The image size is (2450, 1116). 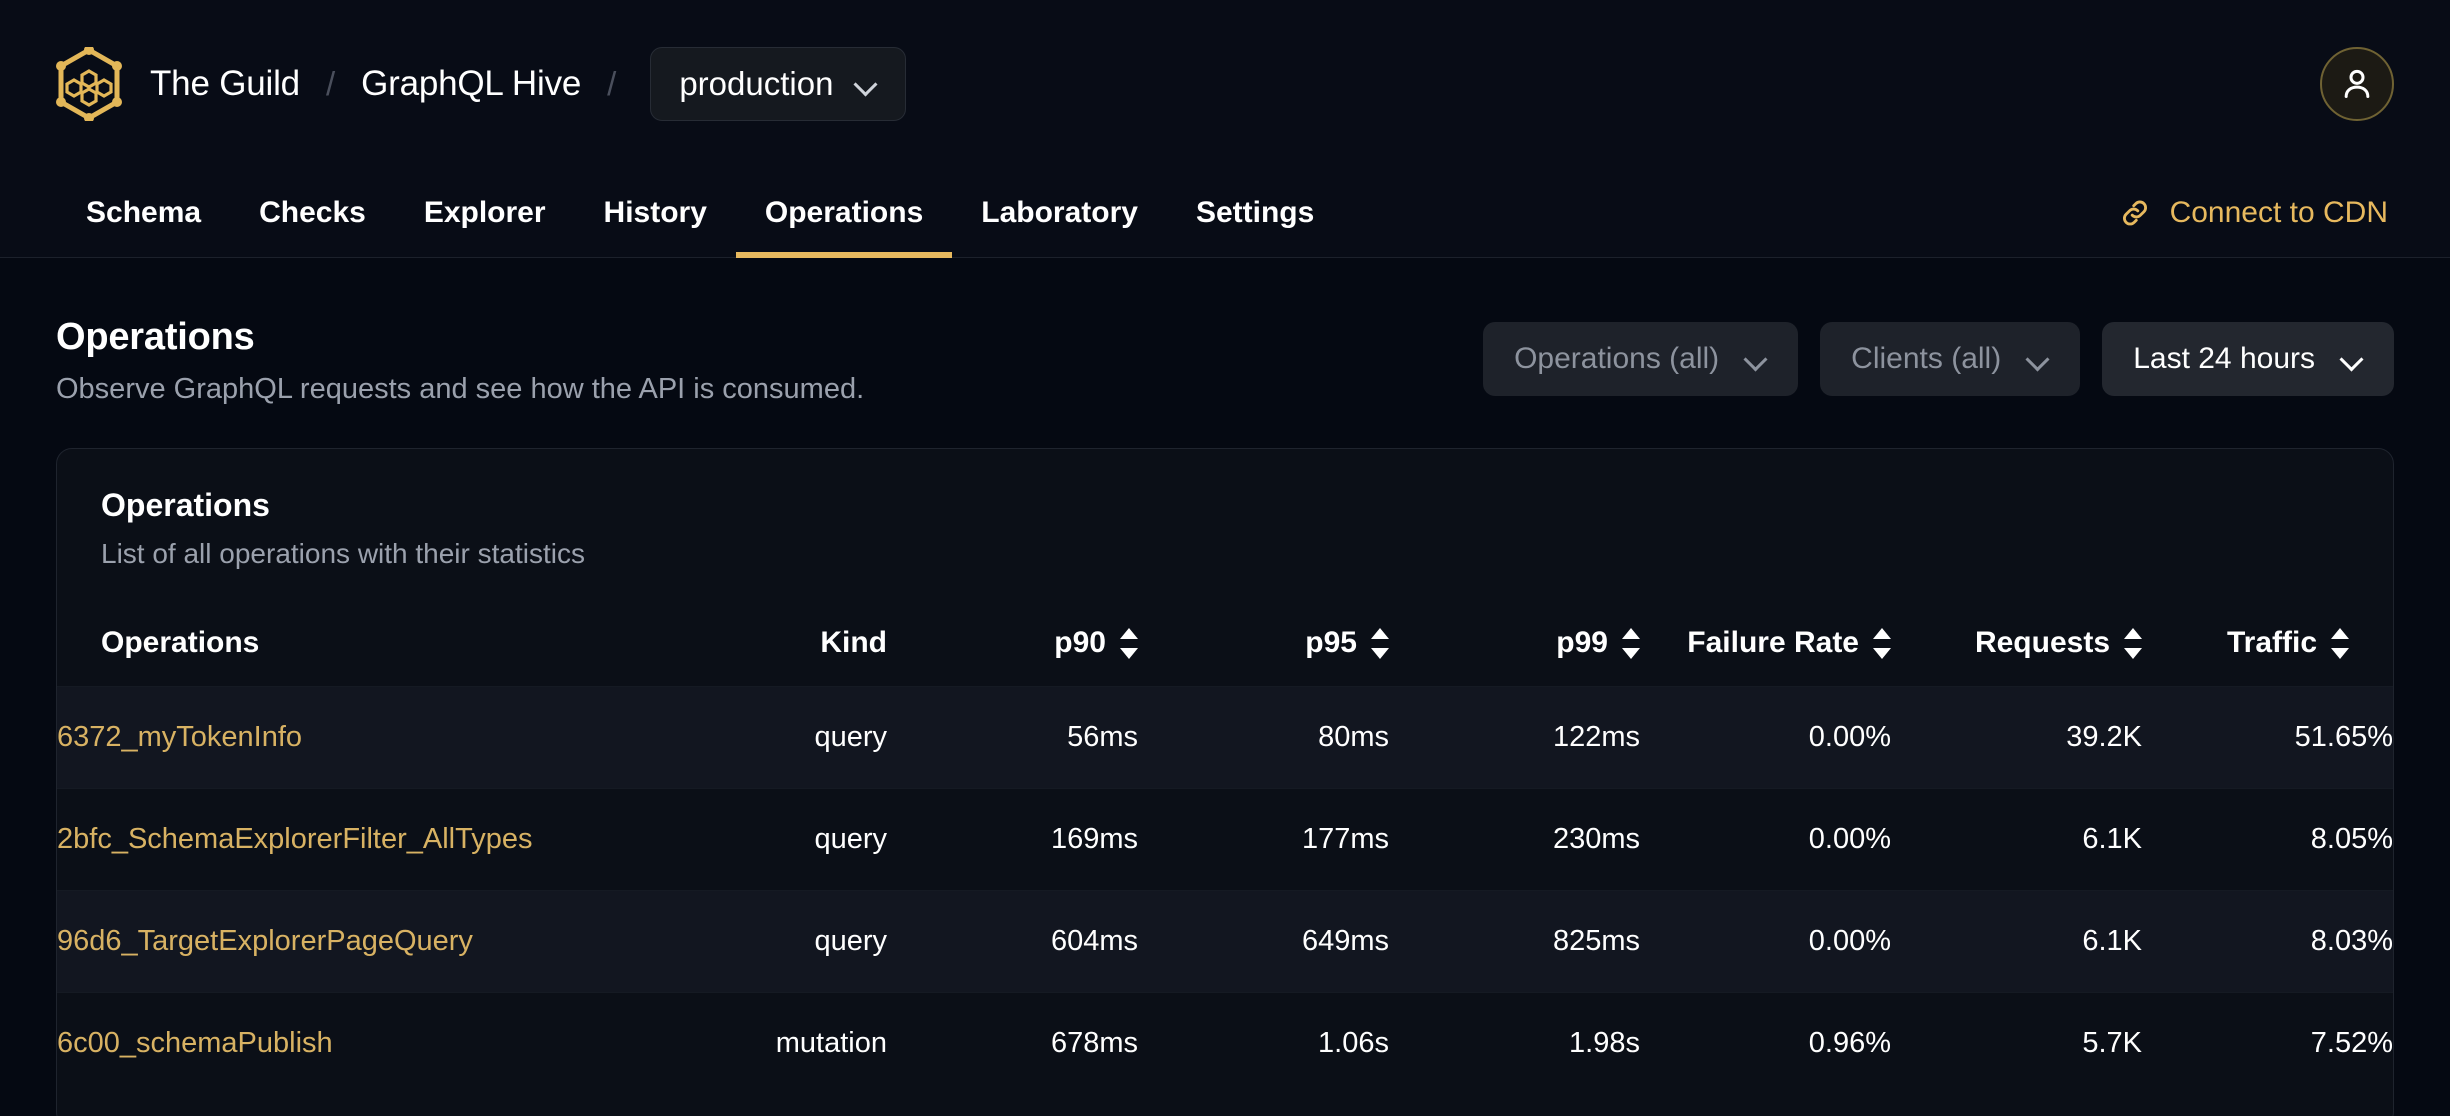 I want to click on tab-laboratory: Laboratory, so click(x=1059, y=212).